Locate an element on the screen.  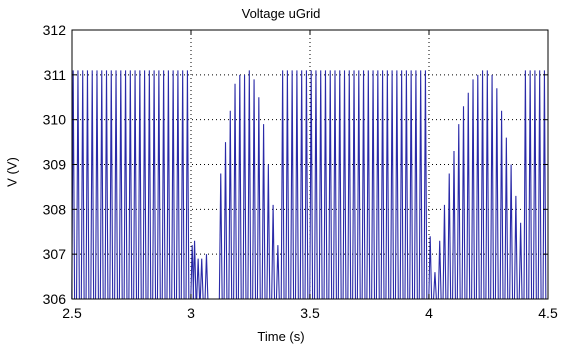
y-axis-label: V (V) is located at coordinates (12, 172).